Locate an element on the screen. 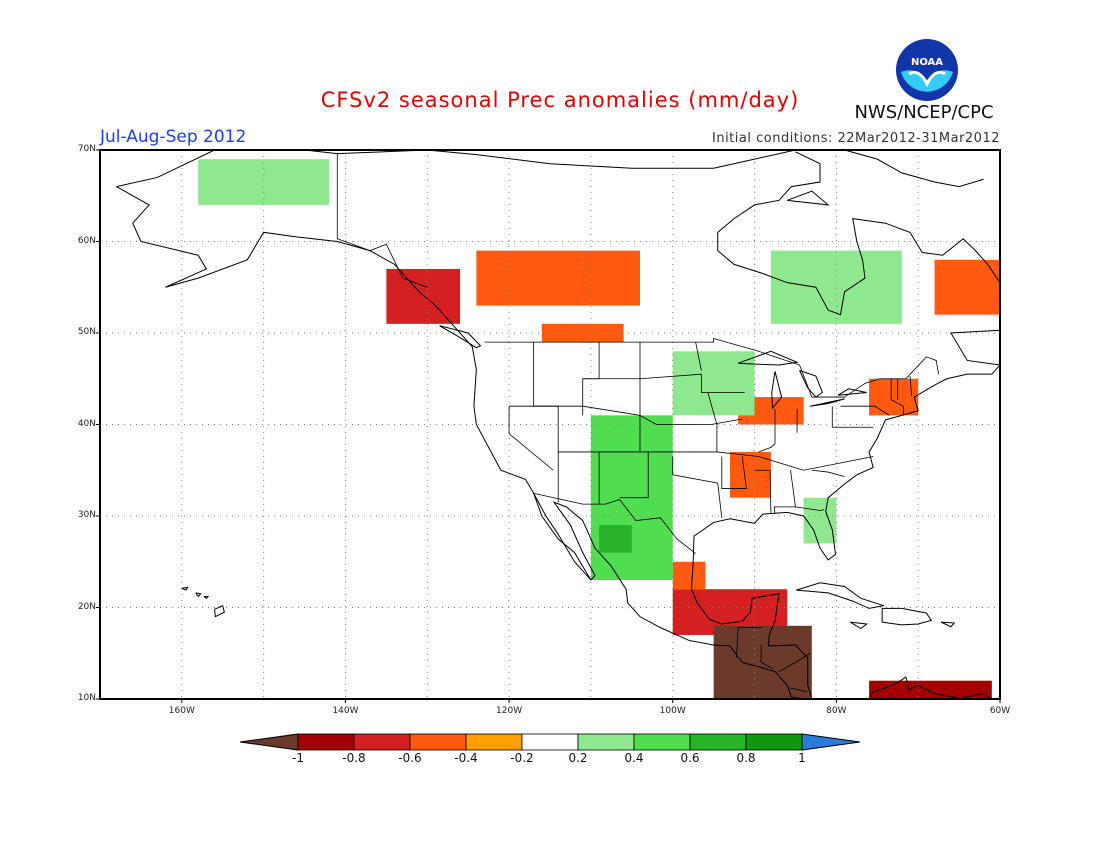  colorbar-label: -0.4 is located at coordinates (466, 758).